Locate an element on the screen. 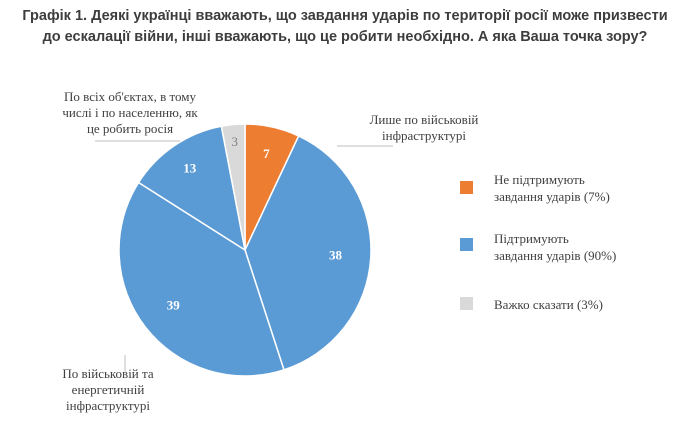 This screenshot has width=690, height=445. pie-value-labels: 7 38 39 13 3 is located at coordinates (255, 223).